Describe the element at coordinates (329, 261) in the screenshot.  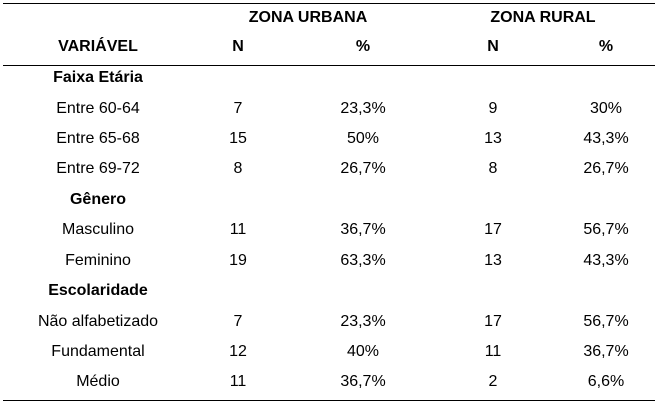
I see `table-row: Feminino 19 63,3% 13 43,3%` at that location.